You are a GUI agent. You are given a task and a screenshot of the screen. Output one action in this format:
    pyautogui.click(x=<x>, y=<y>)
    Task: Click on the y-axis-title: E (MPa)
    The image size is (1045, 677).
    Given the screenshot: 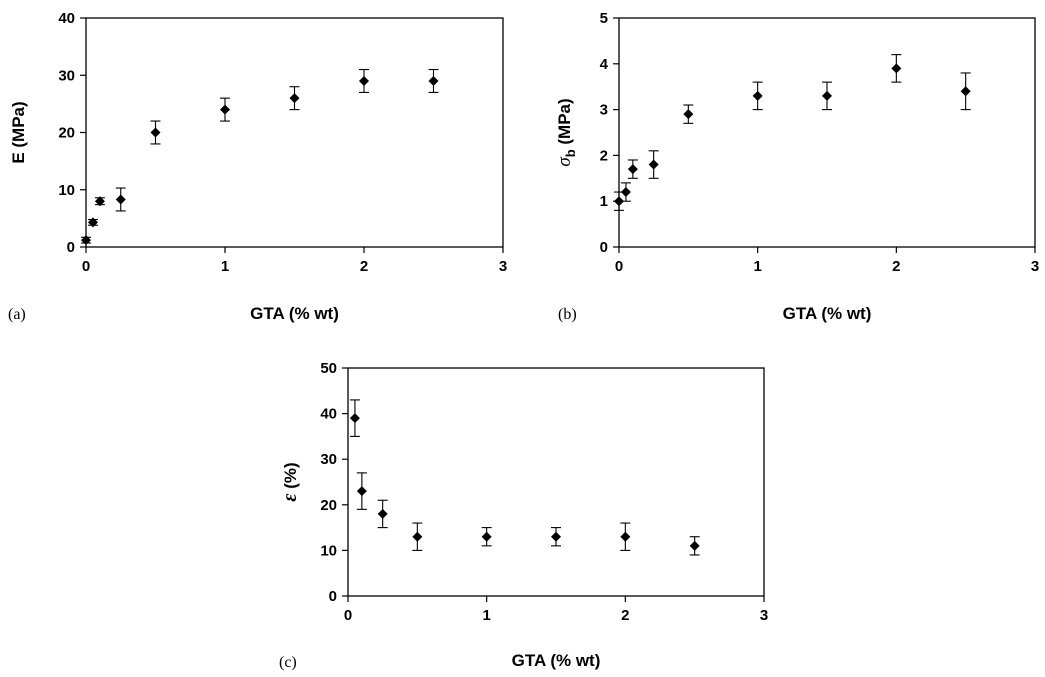 What is the action you would take?
    pyautogui.click(x=18, y=132)
    